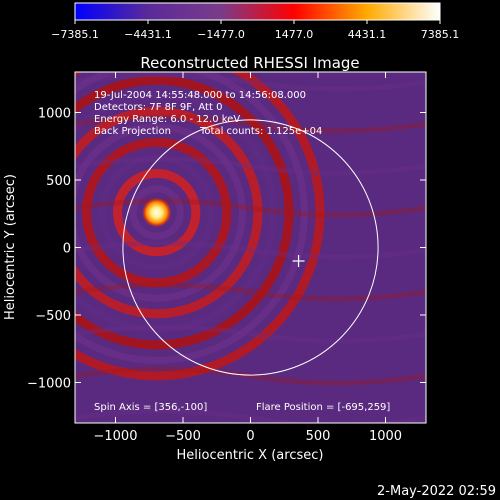 The image size is (500, 500). Describe the element at coordinates (58, 181) in the screenshot. I see `y-tick-label: 500` at that location.